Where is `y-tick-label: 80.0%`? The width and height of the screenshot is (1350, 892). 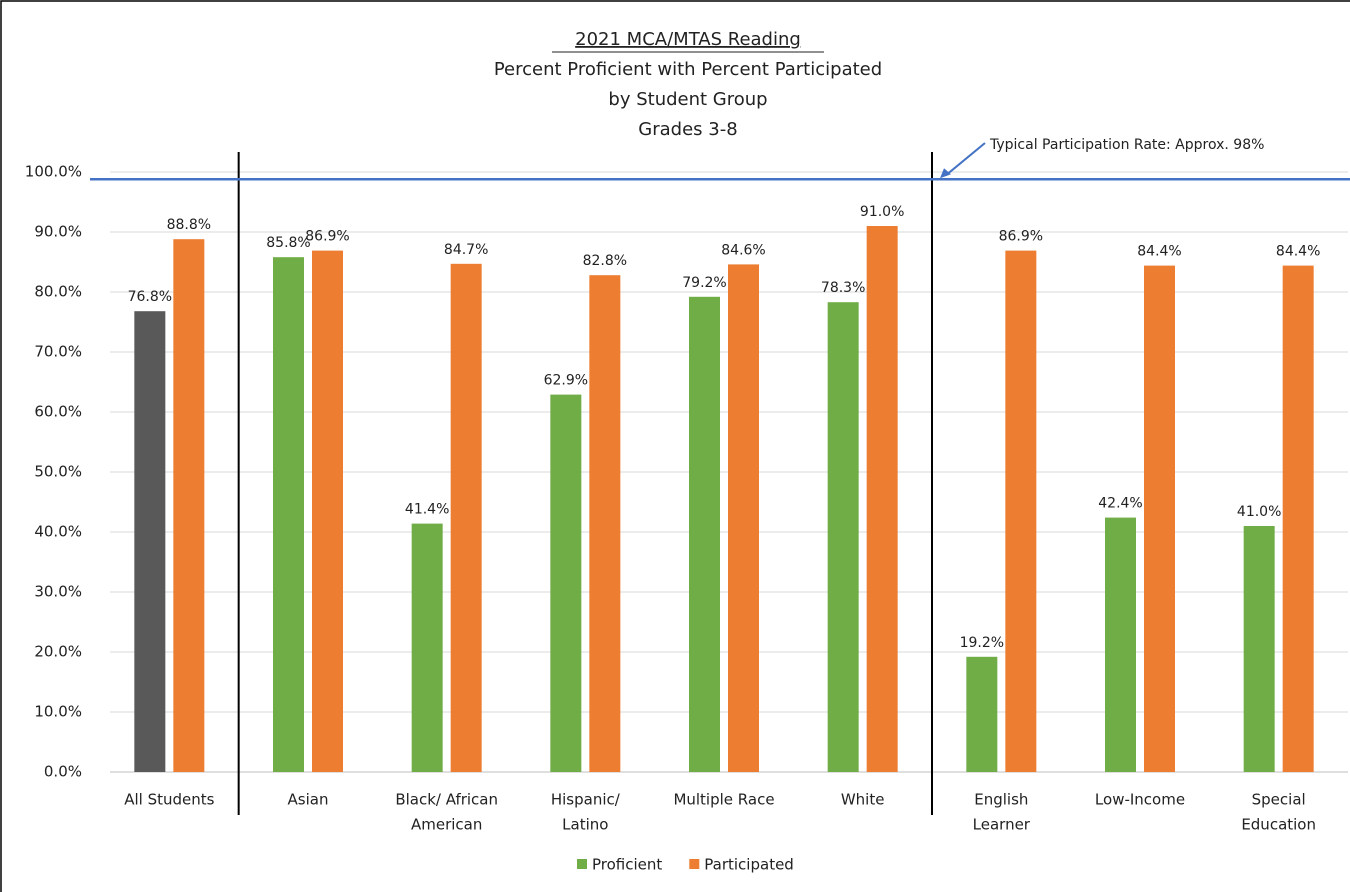 y-tick-label: 80.0% is located at coordinates (58, 292).